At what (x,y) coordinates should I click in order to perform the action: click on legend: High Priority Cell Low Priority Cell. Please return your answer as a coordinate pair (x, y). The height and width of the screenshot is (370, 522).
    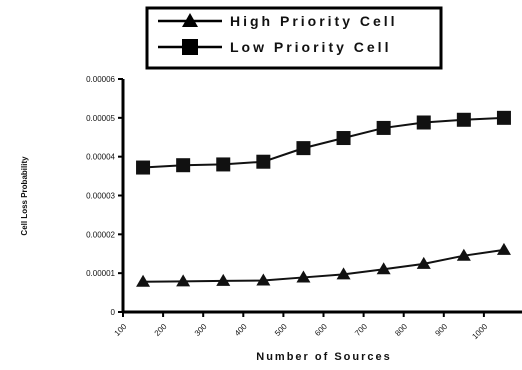
    Looking at the image, I should click on (294, 38).